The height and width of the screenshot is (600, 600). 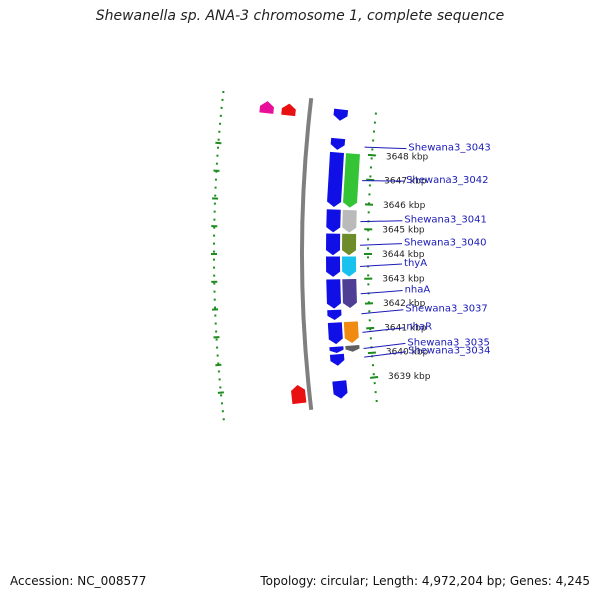 I want to click on gene-label: thyA, so click(x=415, y=263).